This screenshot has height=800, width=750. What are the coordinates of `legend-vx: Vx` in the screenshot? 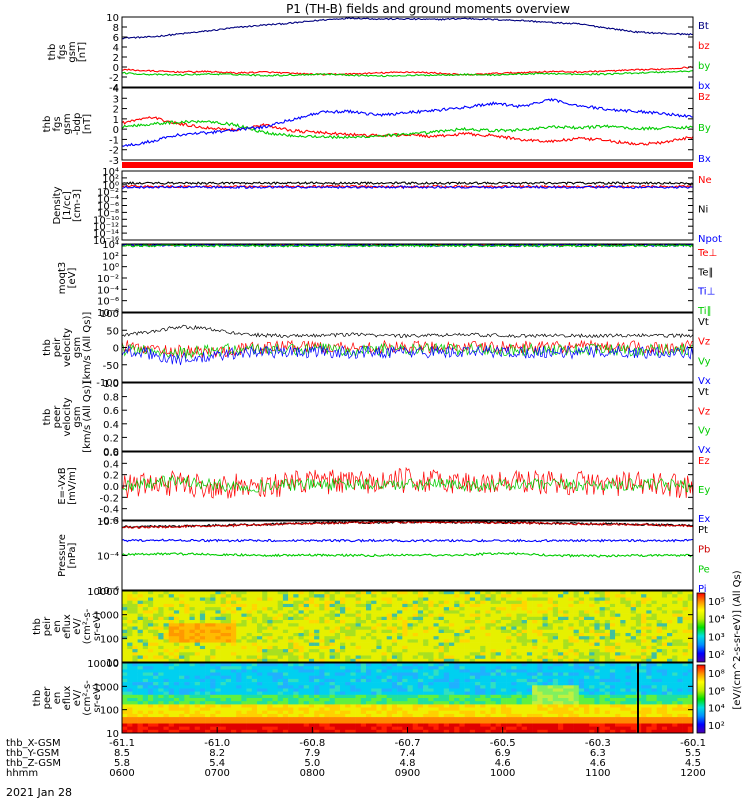 It's located at (704, 381).